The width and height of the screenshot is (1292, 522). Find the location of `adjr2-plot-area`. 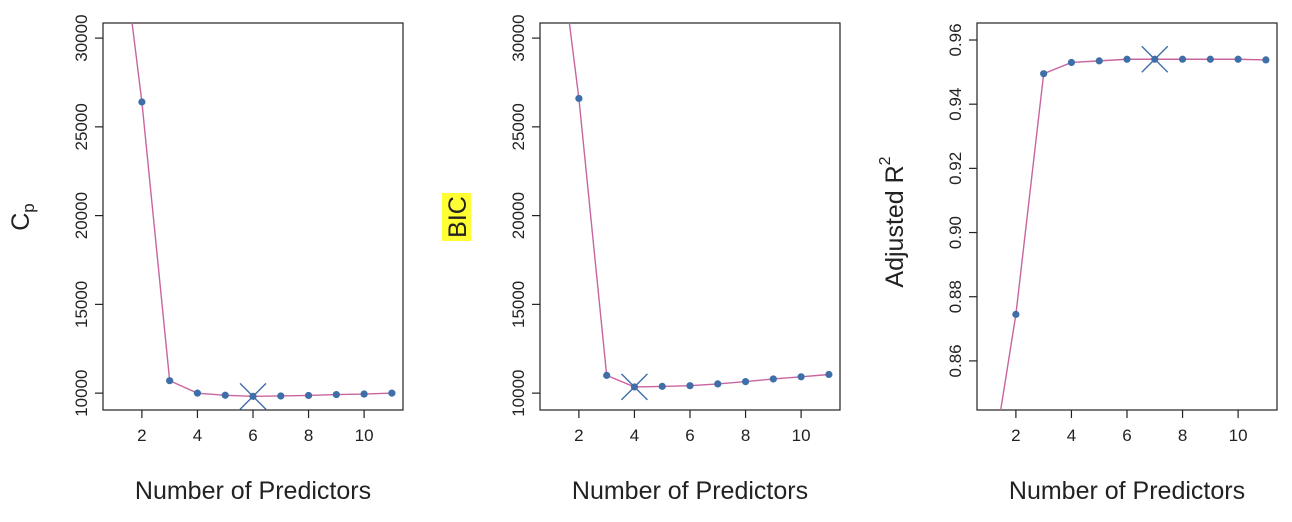

adjr2-plot-area is located at coordinates (1134, 232).